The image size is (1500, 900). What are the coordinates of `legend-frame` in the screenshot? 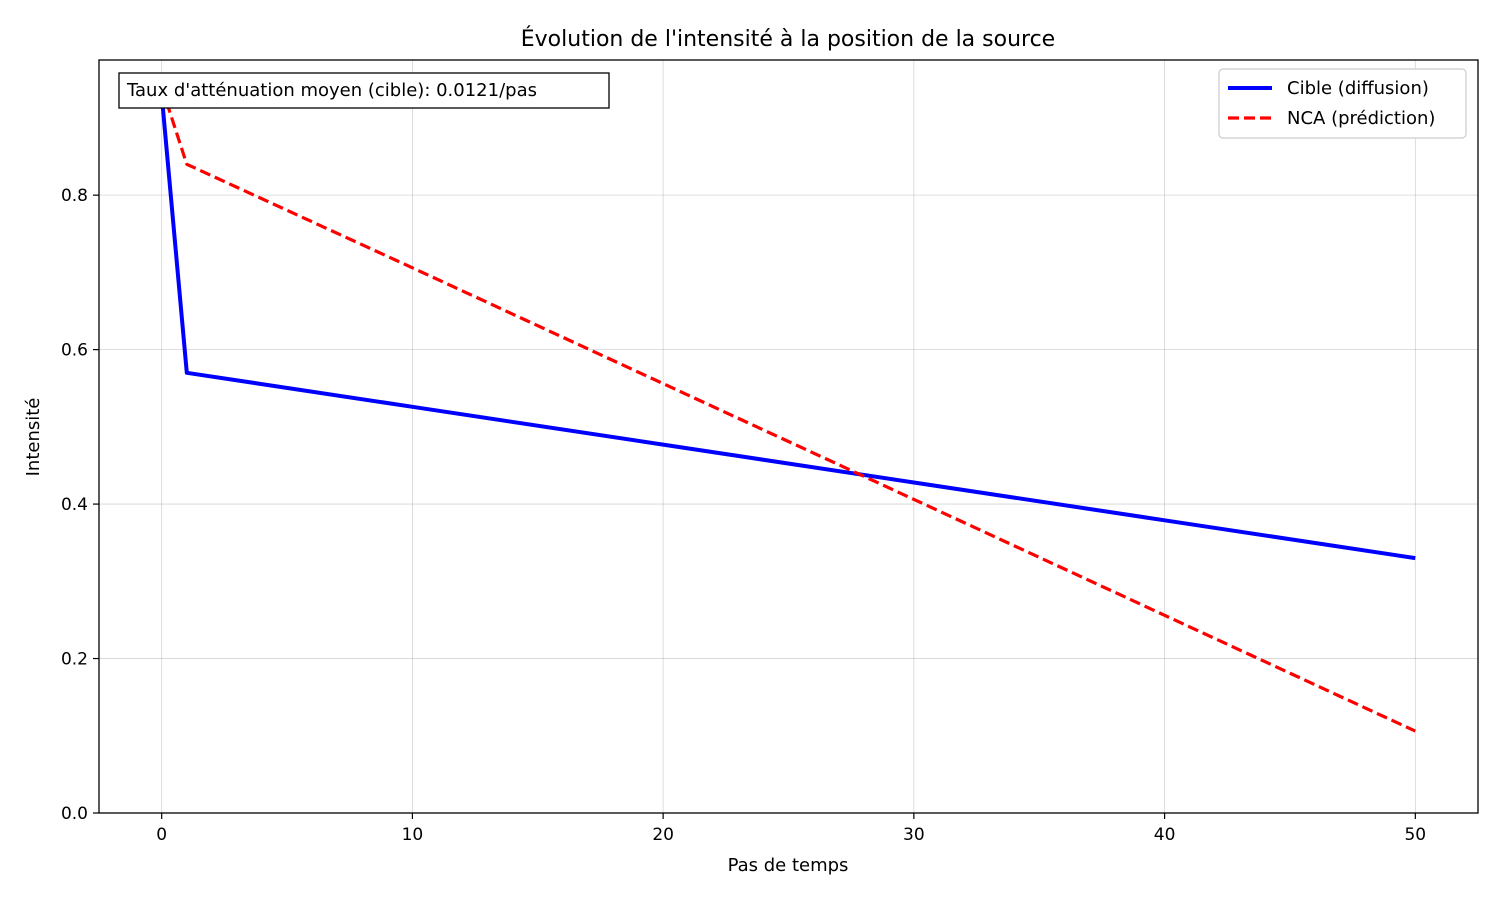 It's located at (1342, 103).